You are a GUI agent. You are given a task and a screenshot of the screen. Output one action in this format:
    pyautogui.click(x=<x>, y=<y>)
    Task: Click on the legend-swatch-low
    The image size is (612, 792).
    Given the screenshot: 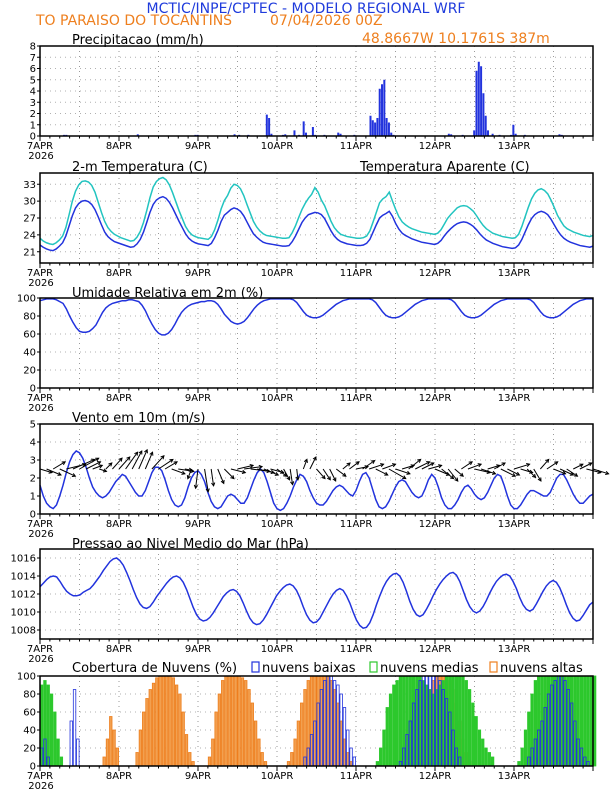 What is the action you would take?
    pyautogui.click(x=255, y=667)
    